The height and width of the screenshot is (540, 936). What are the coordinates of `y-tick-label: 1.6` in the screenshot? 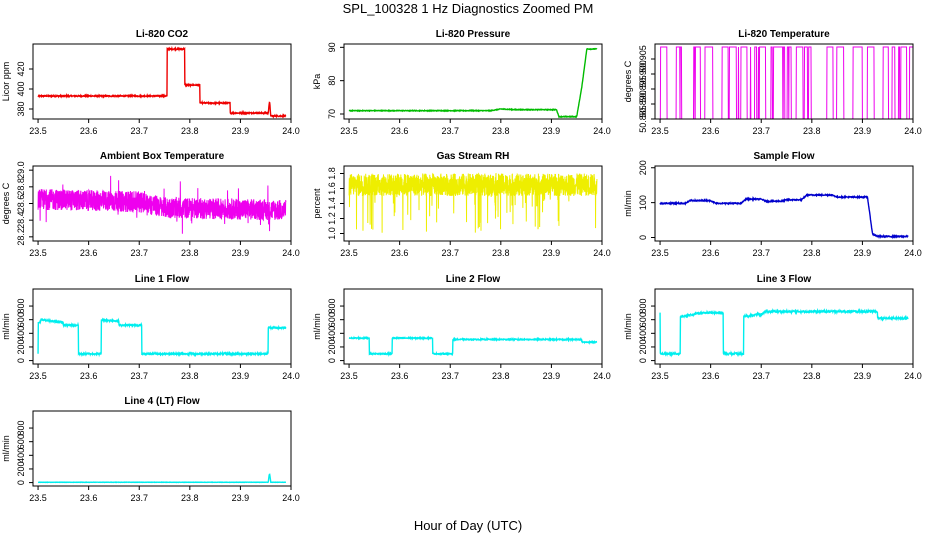 It's located at (332, 188).